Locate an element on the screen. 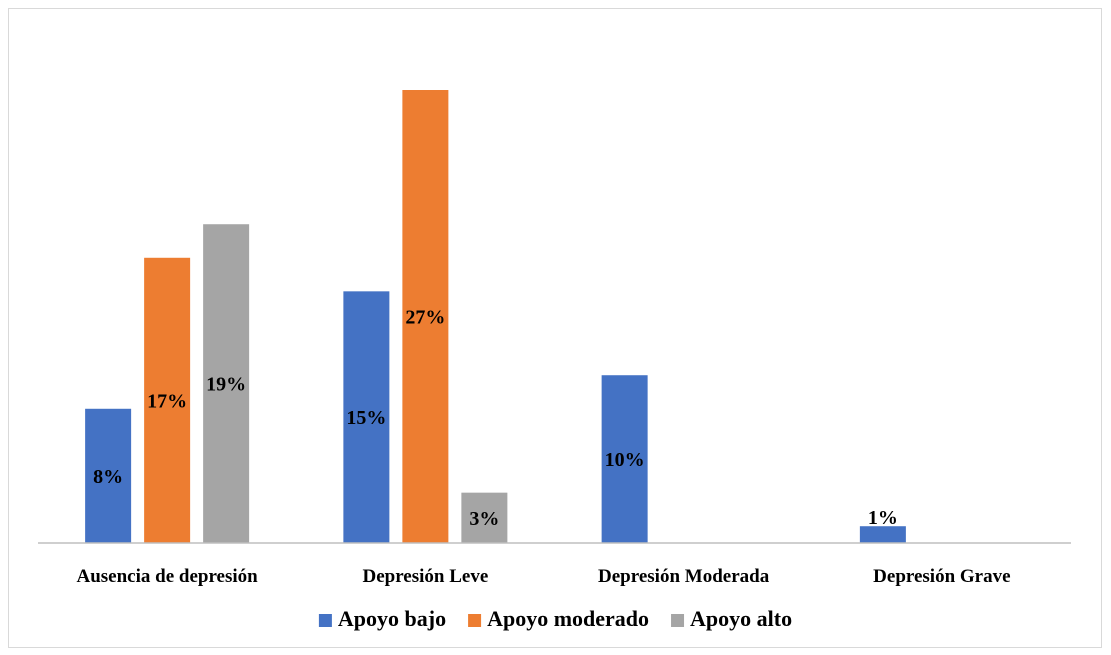 This screenshot has width=1111, height=655. bar-apoyo-bajo-depresion-grave is located at coordinates (882, 534).